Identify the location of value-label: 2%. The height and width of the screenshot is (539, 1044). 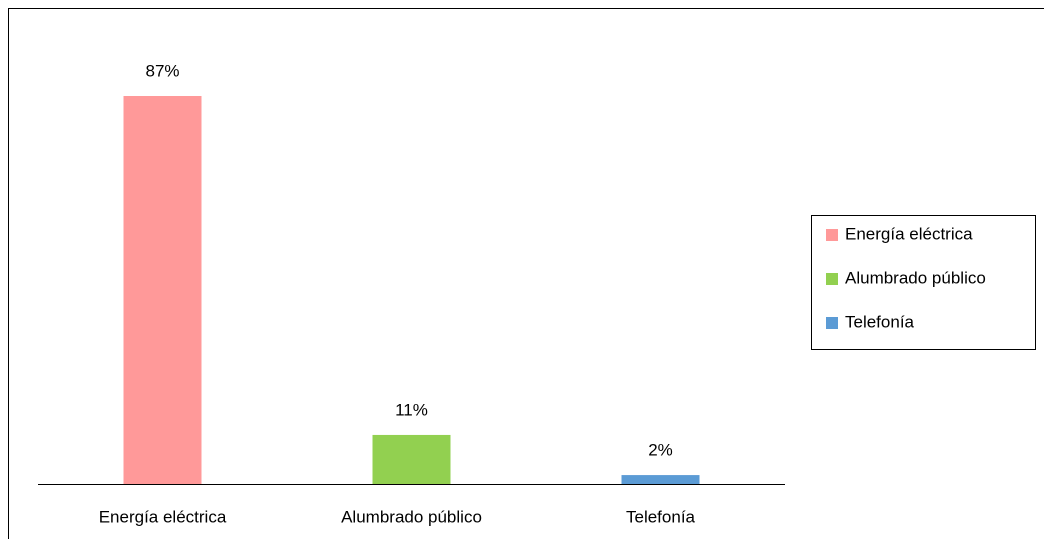
(660, 450).